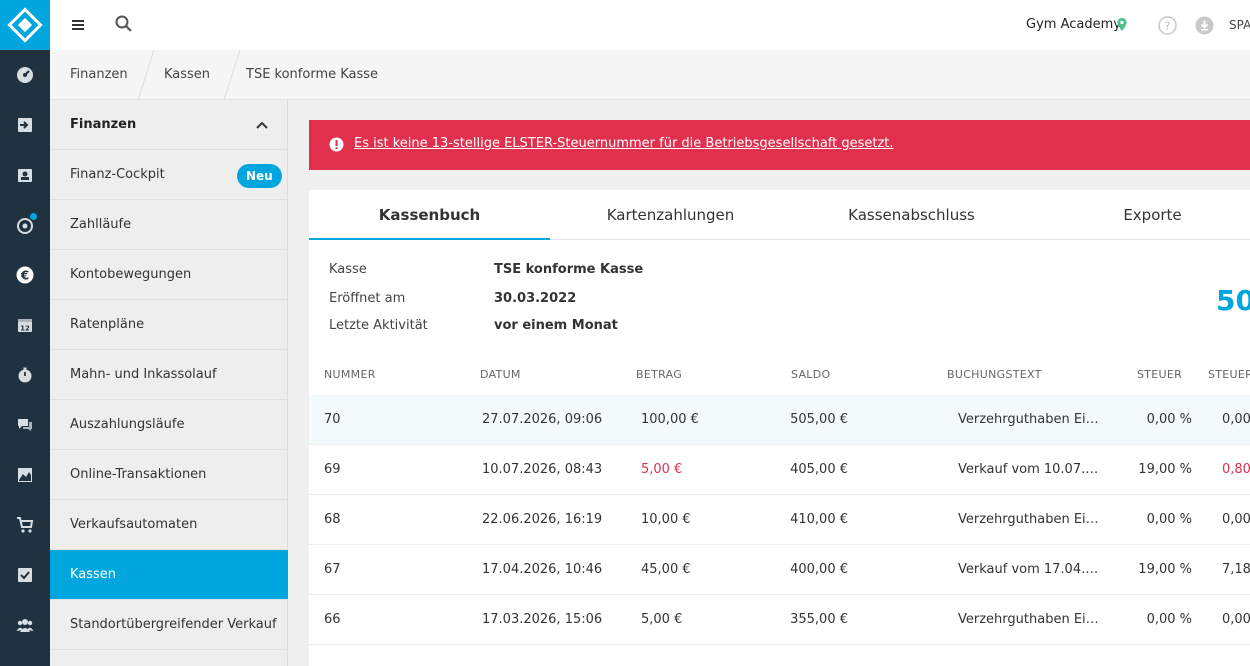 This screenshot has width=1250, height=666. Describe the element at coordinates (811, 374) in the screenshot. I see `column-header-saldo: SALDO` at that location.